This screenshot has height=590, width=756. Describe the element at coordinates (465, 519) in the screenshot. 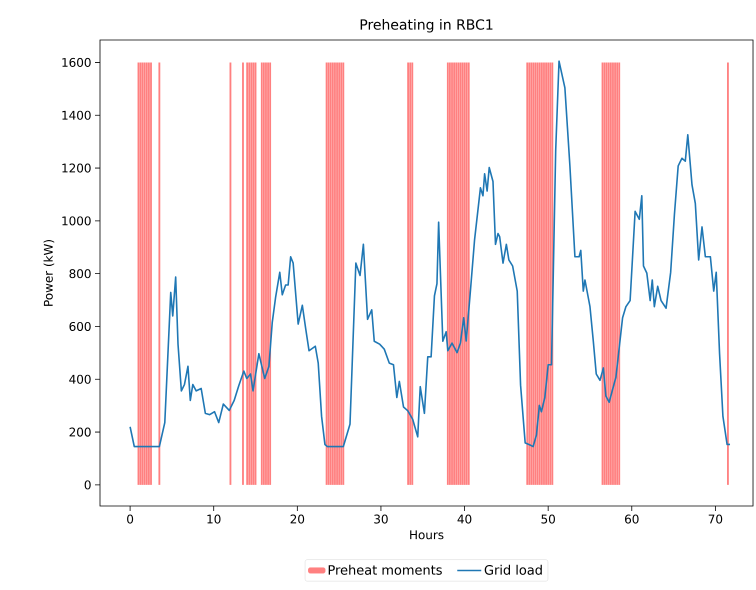

I see `x-tick-label: 40` at that location.